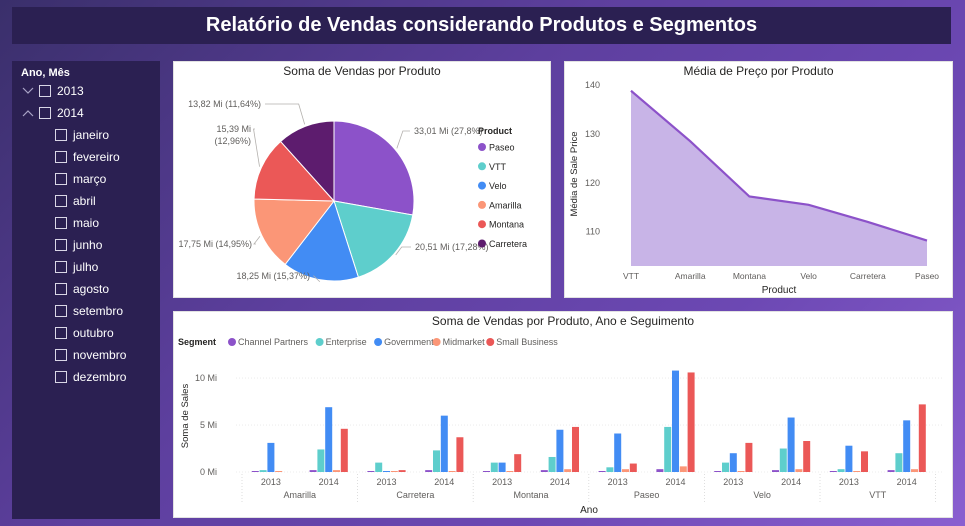 The image size is (965, 526). I want to click on slicer-month-item: abril, so click(86, 201).